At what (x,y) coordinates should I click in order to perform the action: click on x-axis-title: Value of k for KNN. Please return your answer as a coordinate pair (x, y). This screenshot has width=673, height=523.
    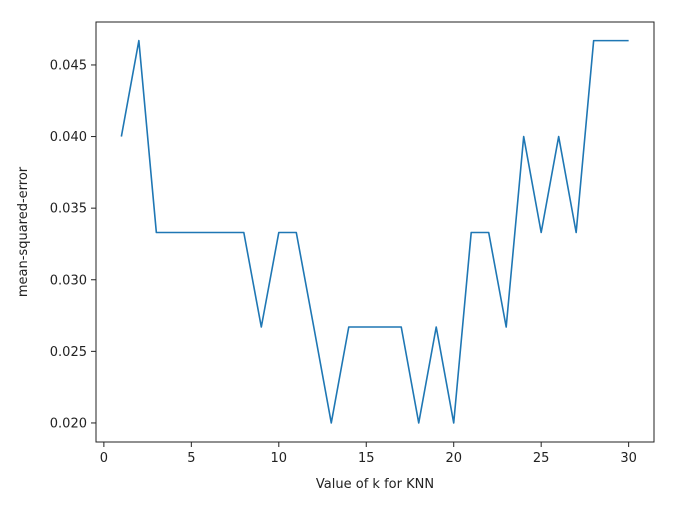
    Looking at the image, I should click on (375, 484).